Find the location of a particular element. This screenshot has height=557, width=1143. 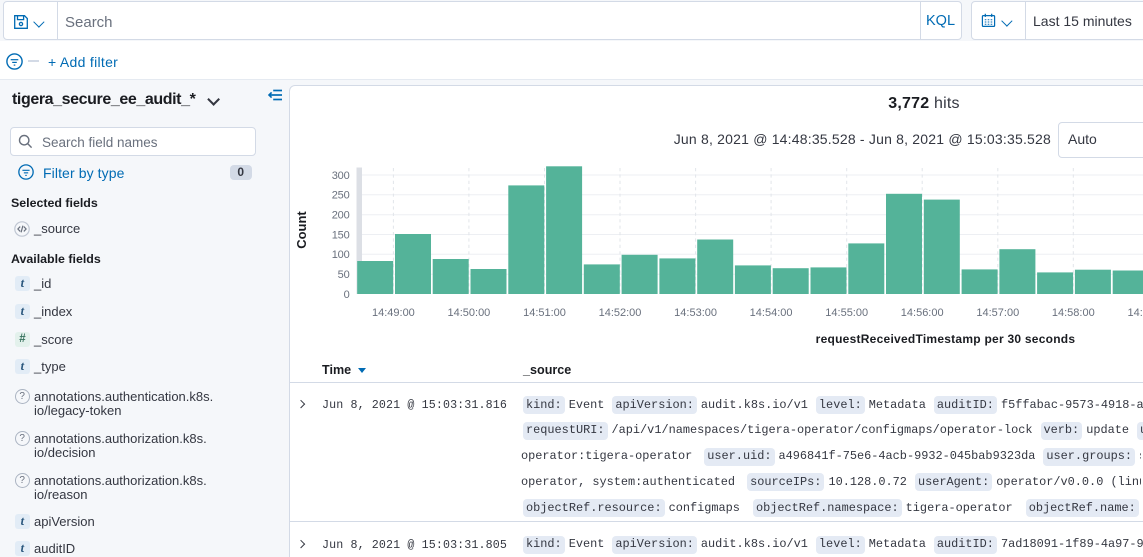

svg-text: 14:57:00 is located at coordinates (997, 313).